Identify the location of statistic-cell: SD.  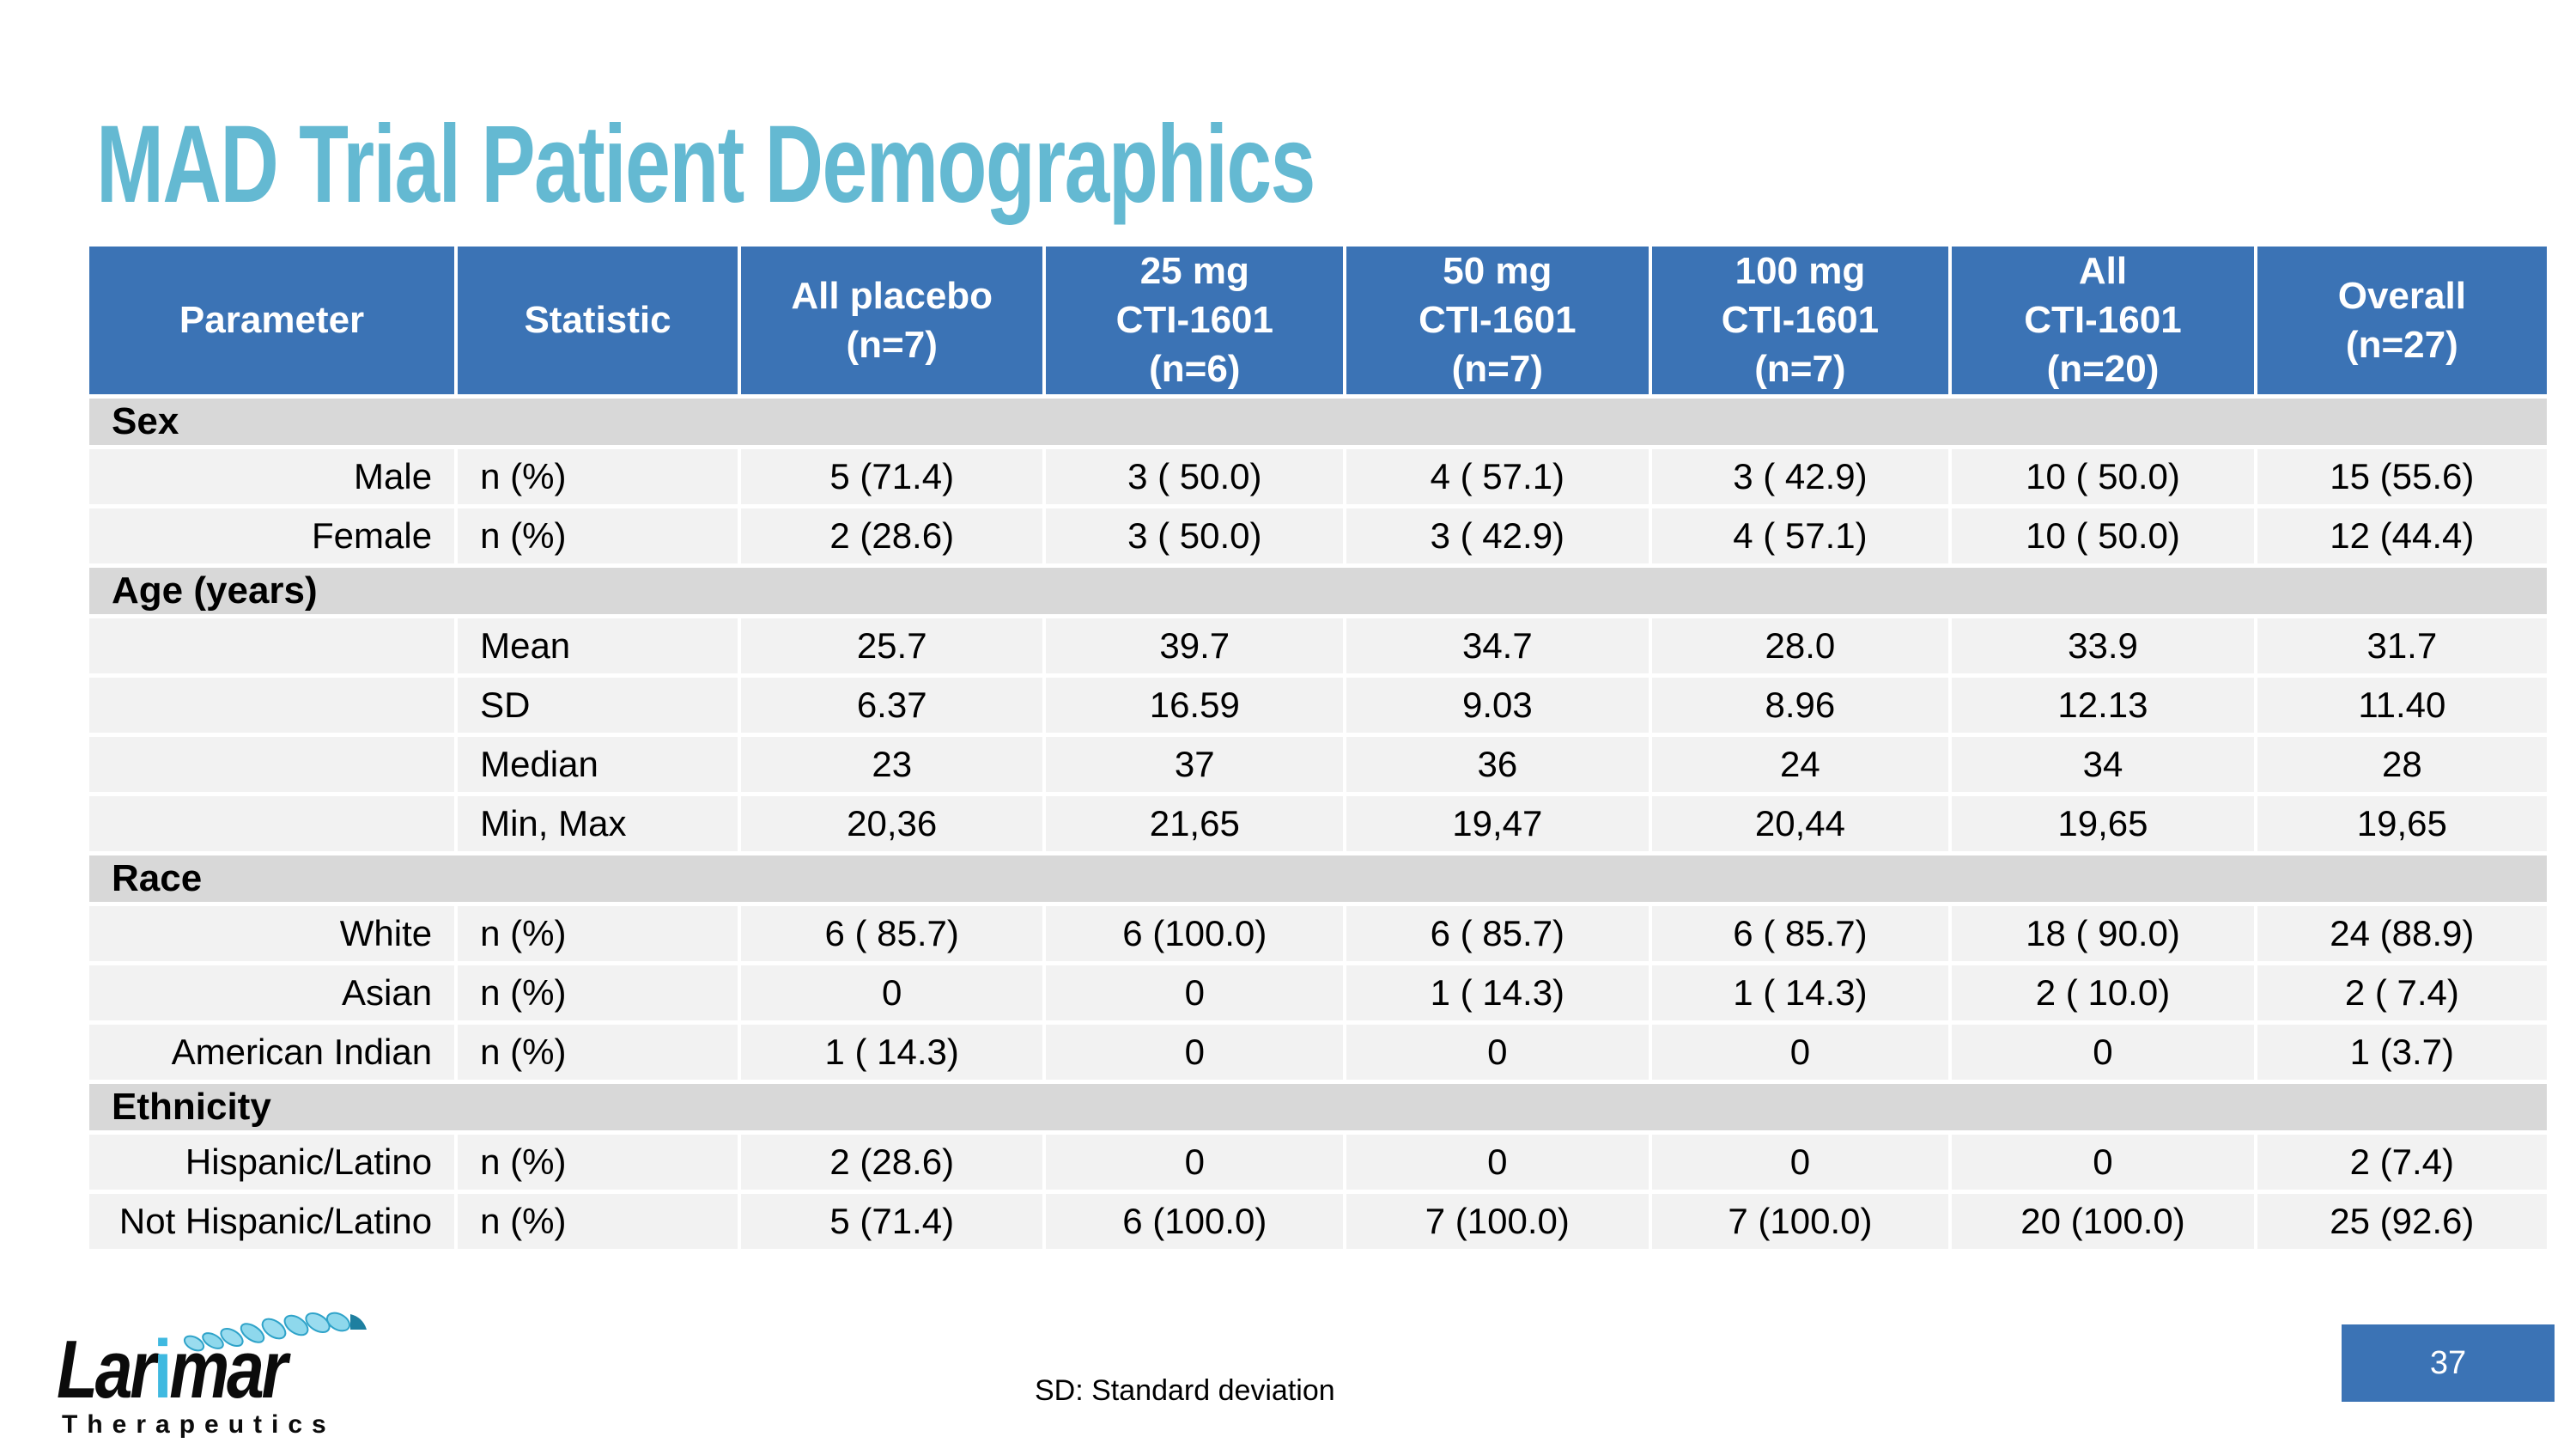
(598, 705).